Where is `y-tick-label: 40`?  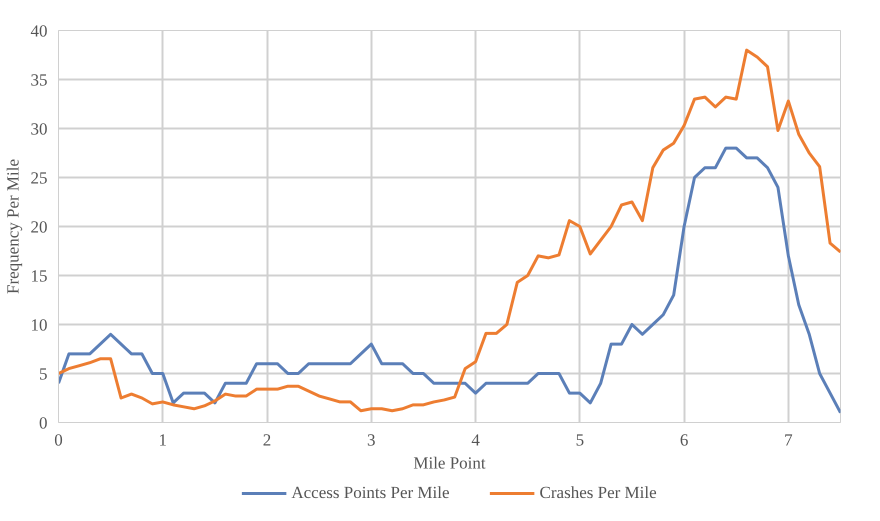 y-tick-label: 40 is located at coordinates (39, 31).